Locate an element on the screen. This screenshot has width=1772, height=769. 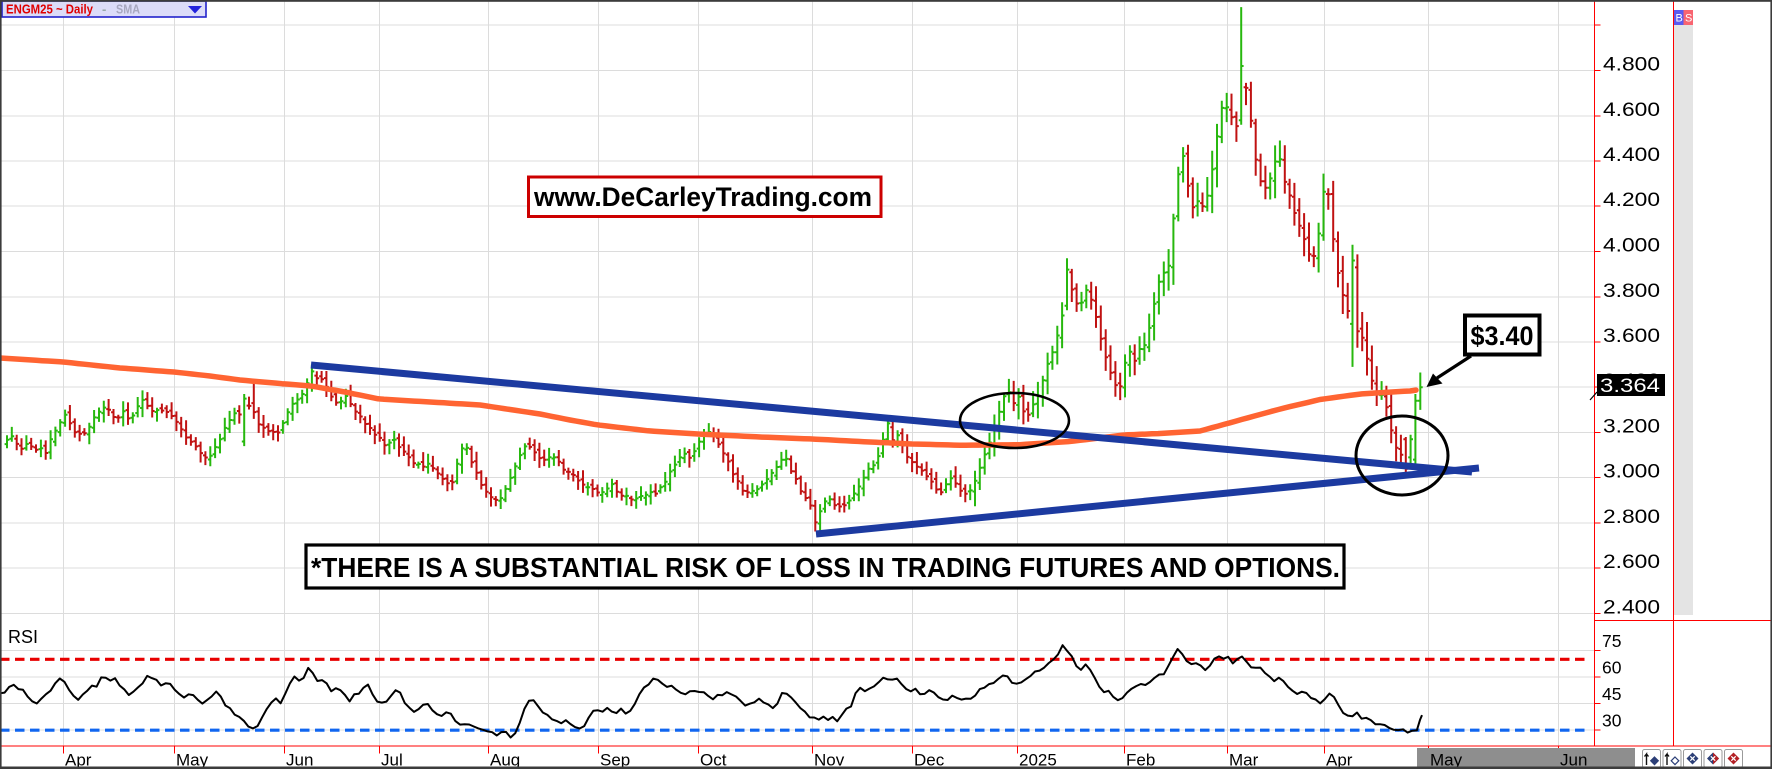
svg-text: 4.400 is located at coordinates (1631, 155).